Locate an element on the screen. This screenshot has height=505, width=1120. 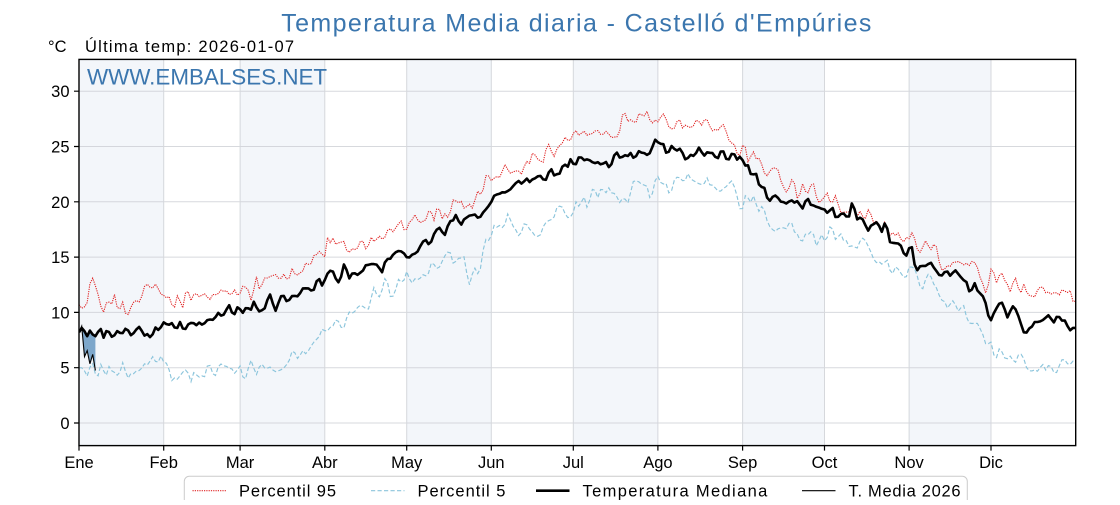
svg-text: Feb is located at coordinates (163, 463).